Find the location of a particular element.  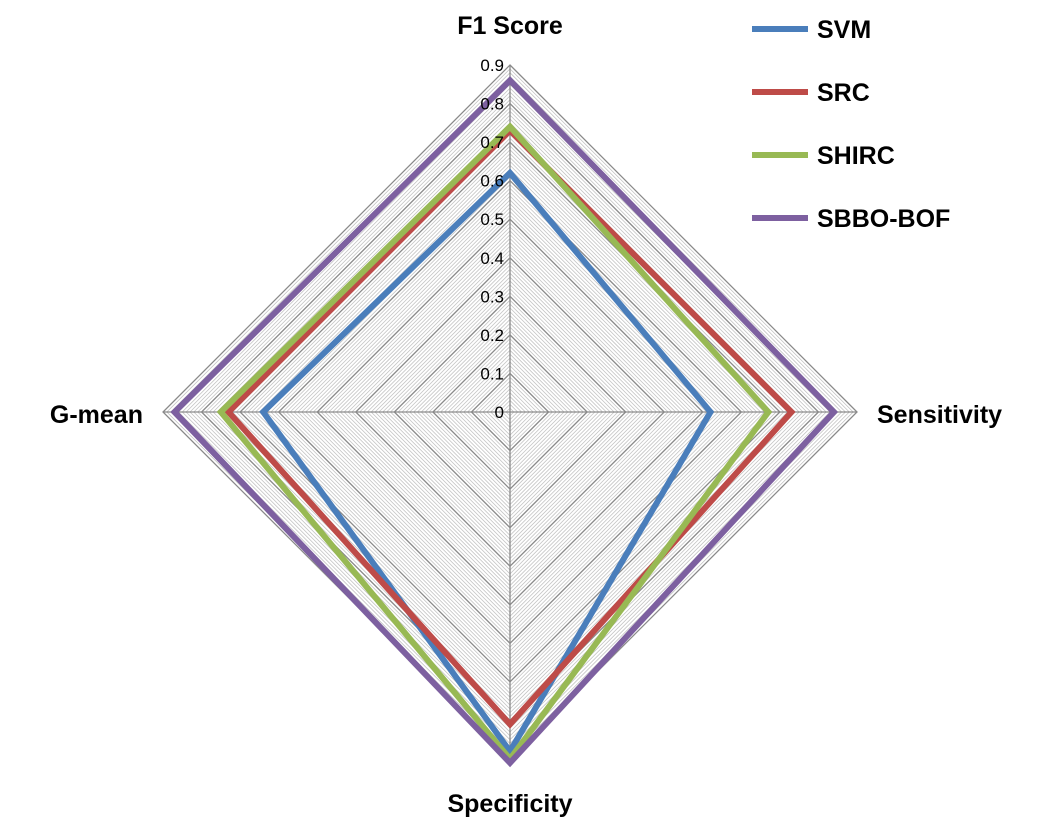

legend-label-shirc: SHIRC is located at coordinates (856, 156).